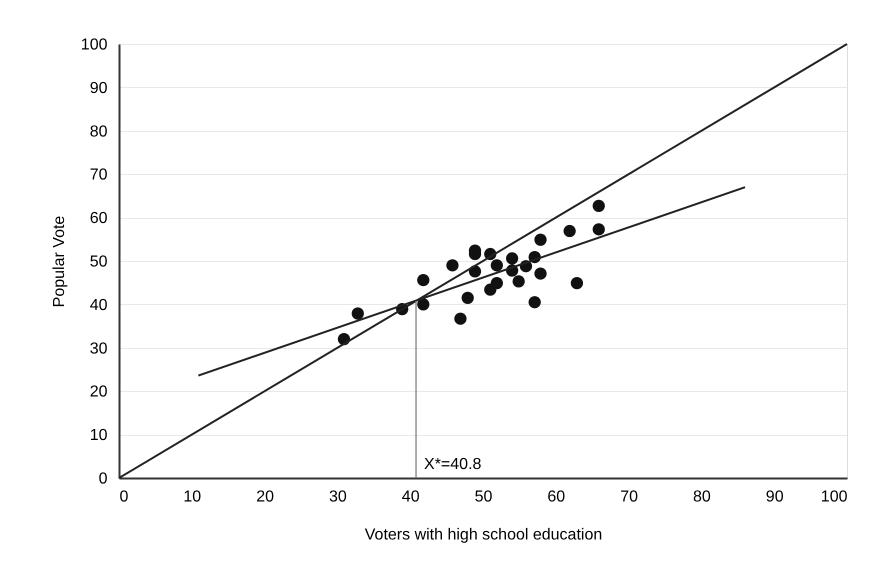  I want to click on x-tick-label: 50, so click(483, 497).